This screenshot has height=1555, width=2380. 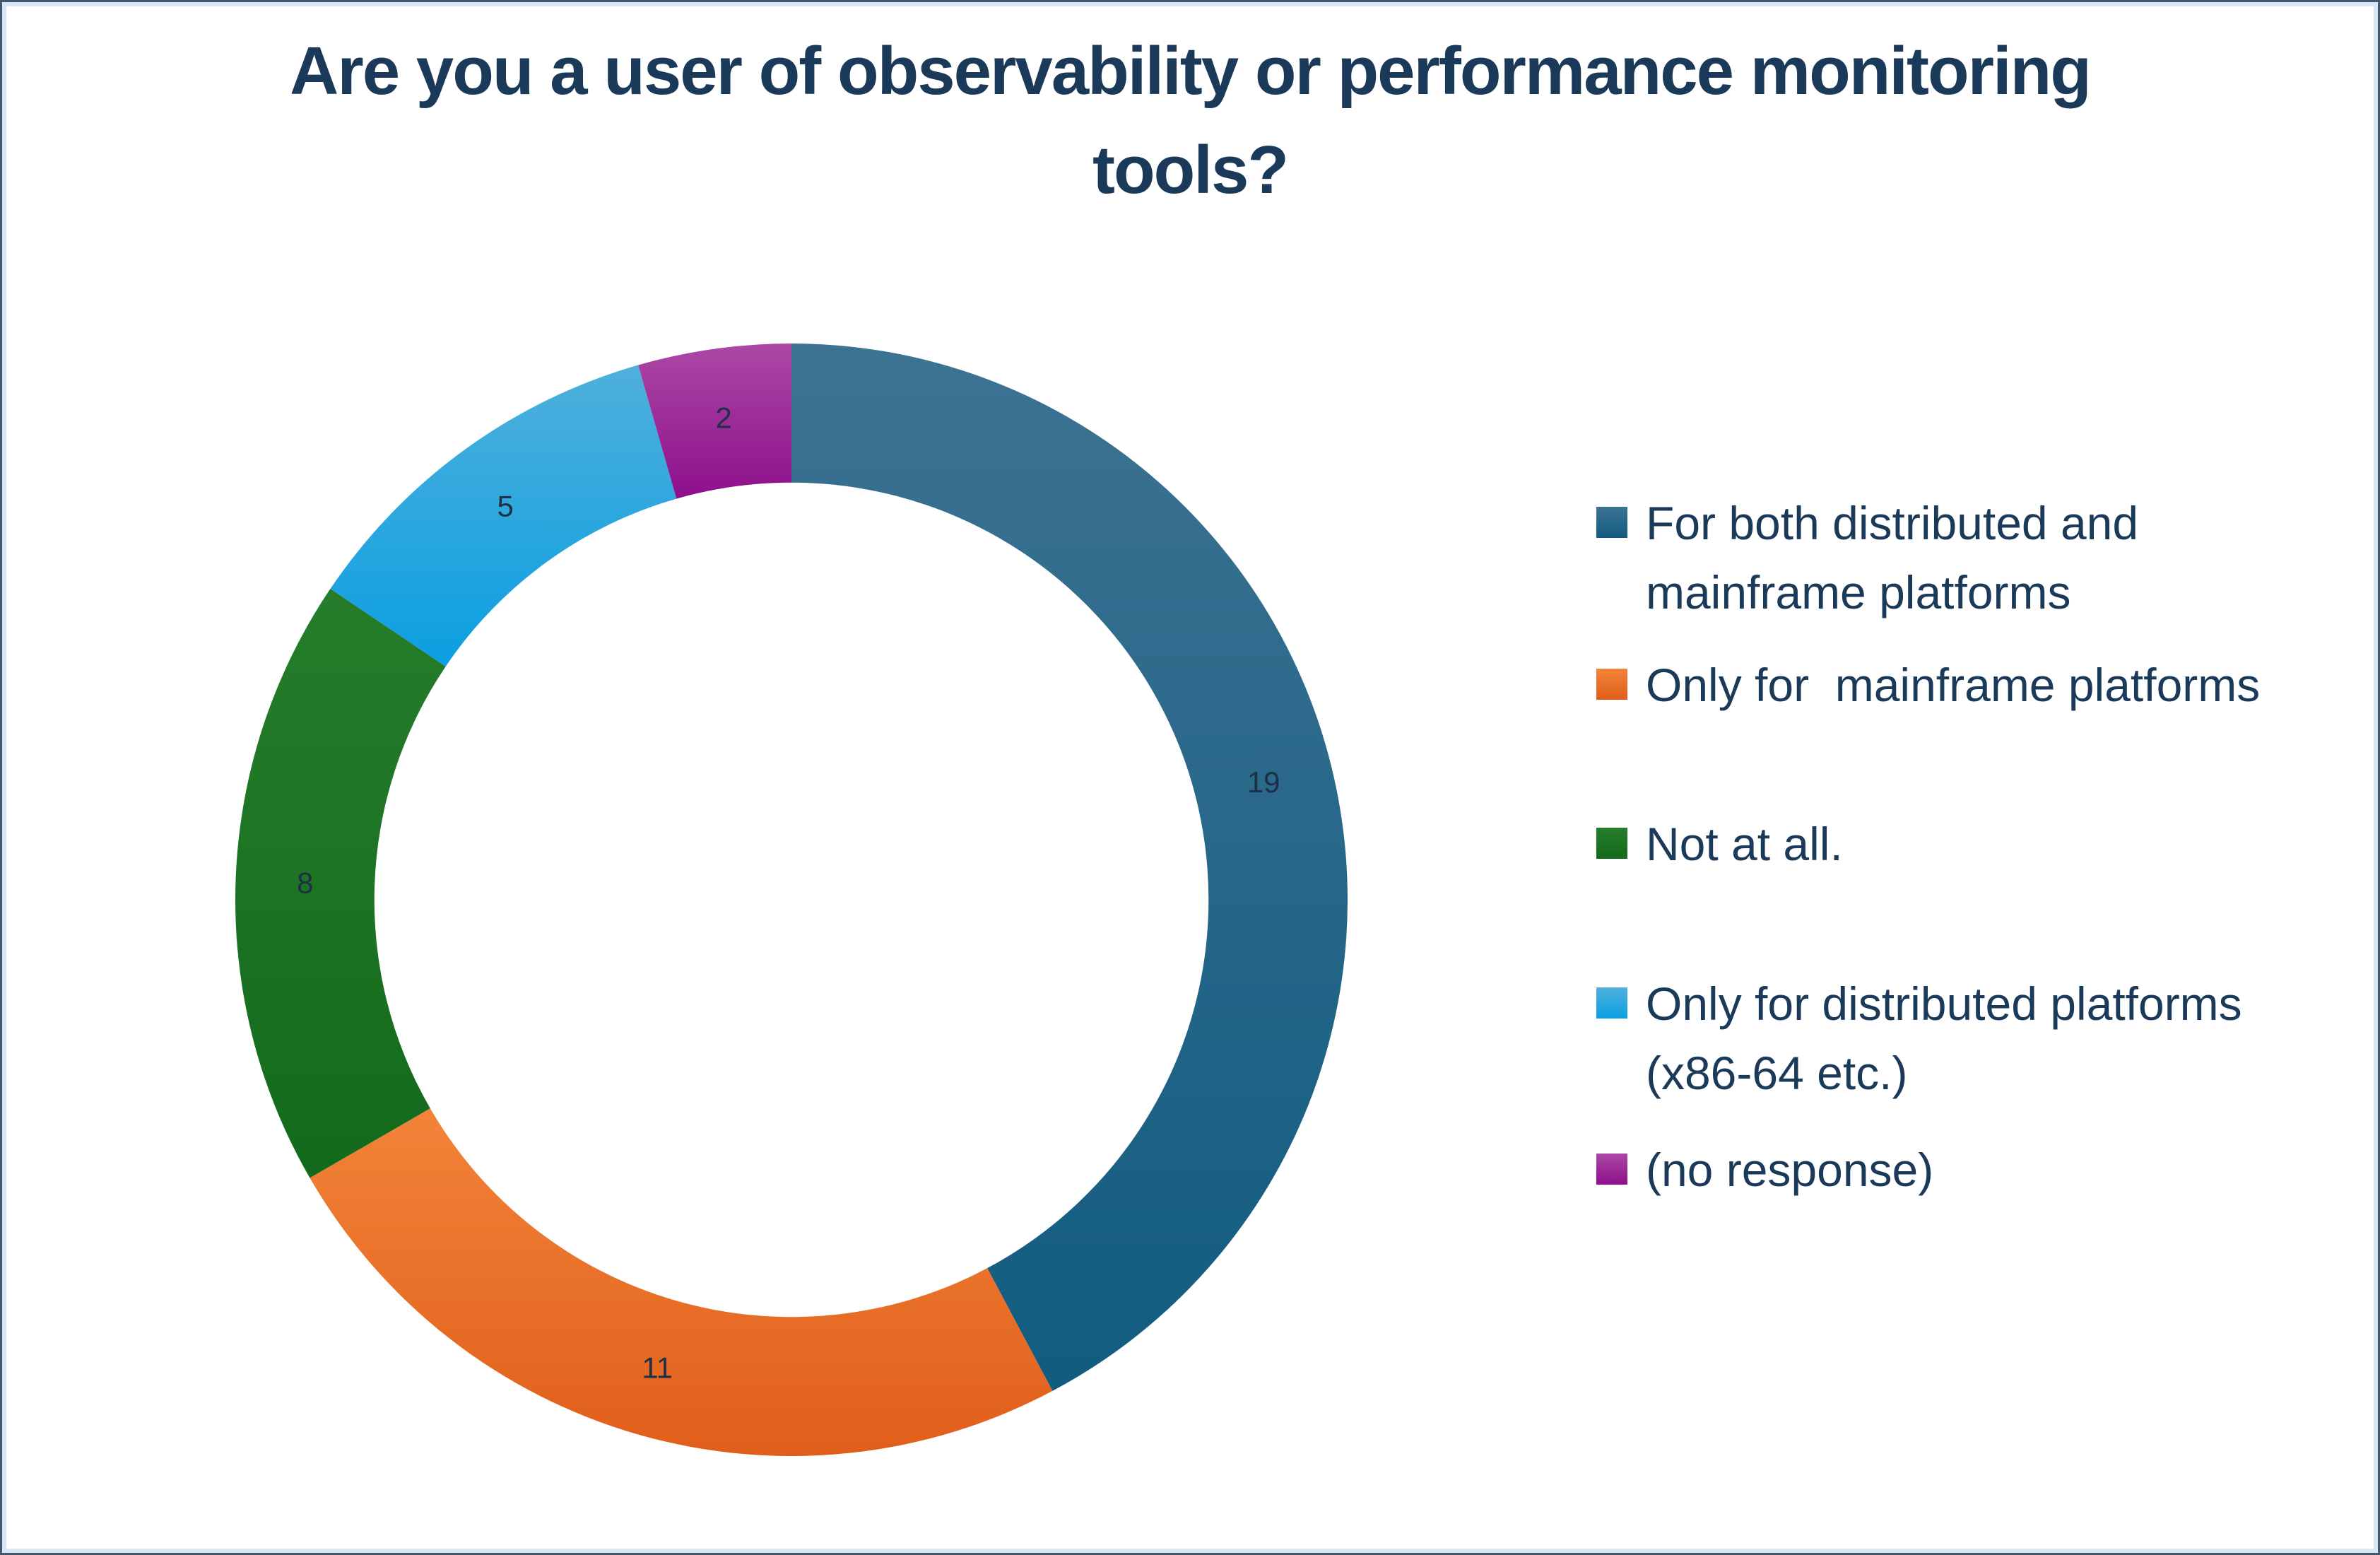 I want to click on legend-swatch-not-at-all, so click(x=1611, y=843).